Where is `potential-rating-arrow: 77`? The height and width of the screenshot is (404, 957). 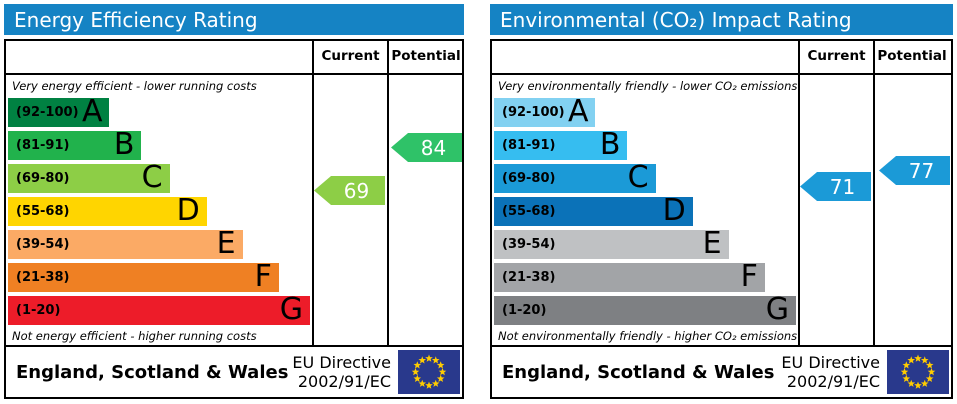
potential-rating-arrow: 77 is located at coordinates (914, 170).